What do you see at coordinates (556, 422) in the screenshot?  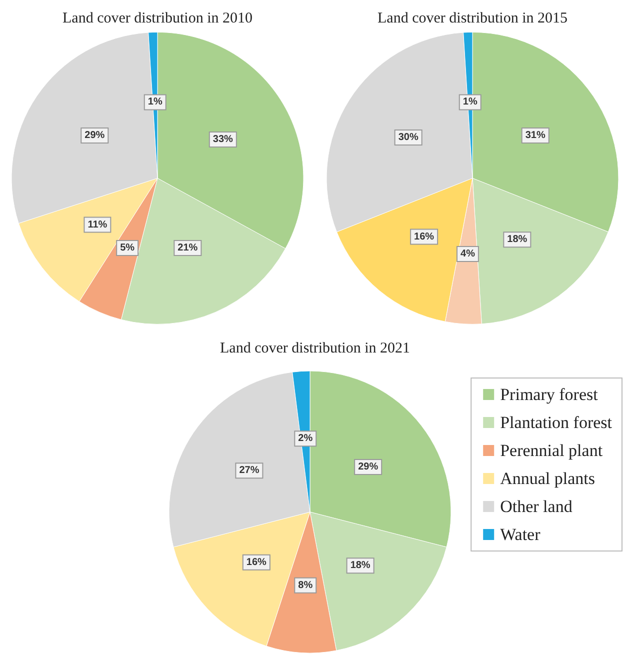 I see `legend-label: Plantation forest` at bounding box center [556, 422].